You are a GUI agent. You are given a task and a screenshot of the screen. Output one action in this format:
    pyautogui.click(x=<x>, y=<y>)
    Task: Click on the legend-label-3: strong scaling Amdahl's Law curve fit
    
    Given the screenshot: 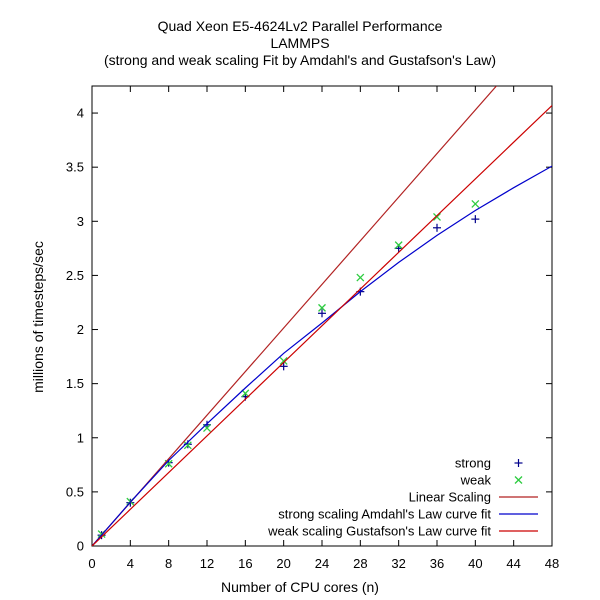 What is the action you would take?
    pyautogui.click(x=384, y=514)
    